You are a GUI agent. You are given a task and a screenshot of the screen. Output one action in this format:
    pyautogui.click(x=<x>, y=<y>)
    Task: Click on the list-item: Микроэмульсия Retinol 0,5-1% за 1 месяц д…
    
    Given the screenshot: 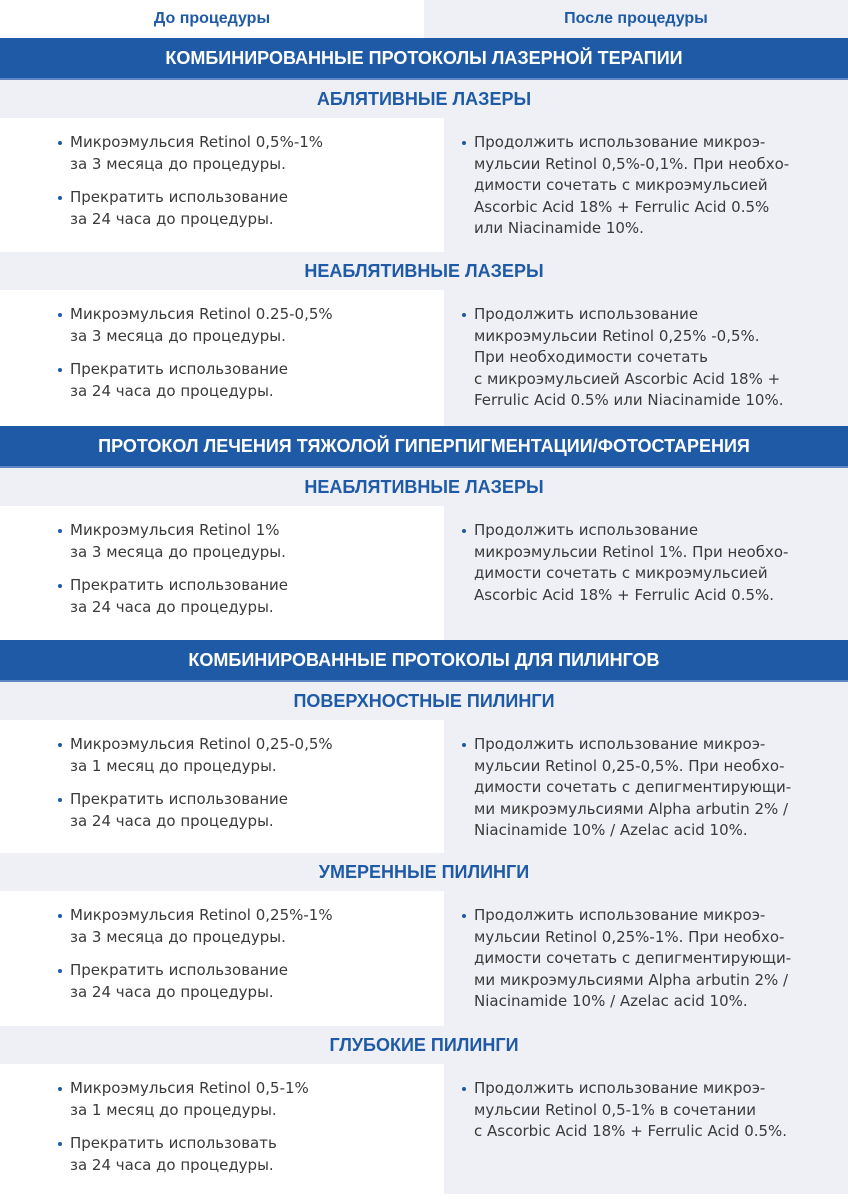 What is the action you would take?
    pyautogui.click(x=251, y=1099)
    